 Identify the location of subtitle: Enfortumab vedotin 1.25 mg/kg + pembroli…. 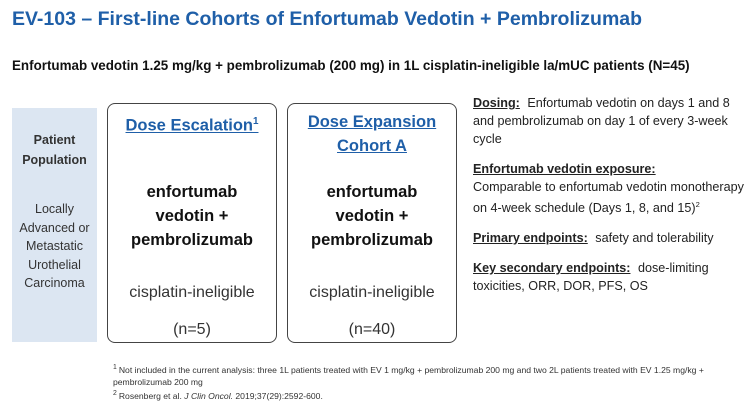
(351, 65).